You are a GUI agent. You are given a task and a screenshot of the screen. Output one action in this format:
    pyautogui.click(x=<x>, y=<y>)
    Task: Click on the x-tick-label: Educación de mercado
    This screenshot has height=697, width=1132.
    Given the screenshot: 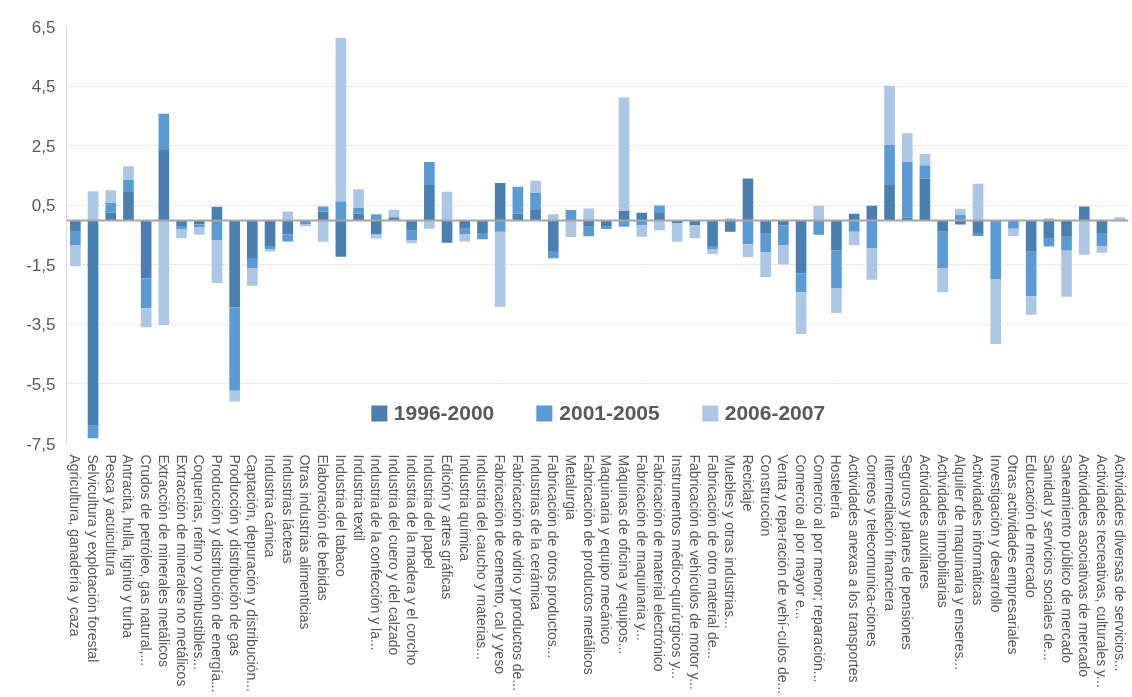 What is the action you would take?
    pyautogui.click(x=1031, y=526)
    